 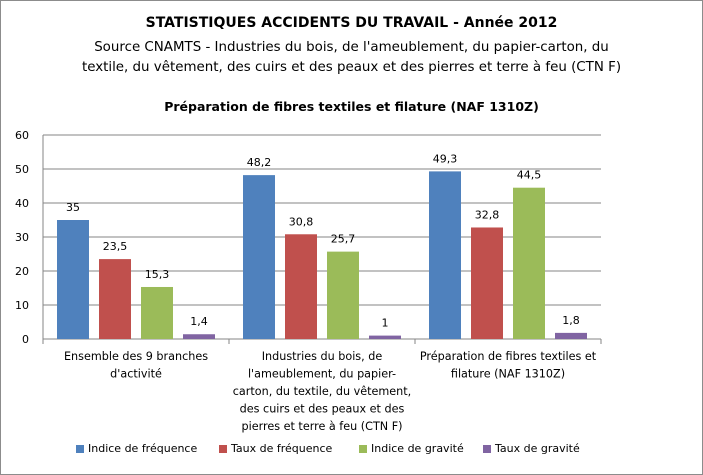 I want to click on x-category-label: pierres et terre à feu (CTN F), so click(x=321, y=426).